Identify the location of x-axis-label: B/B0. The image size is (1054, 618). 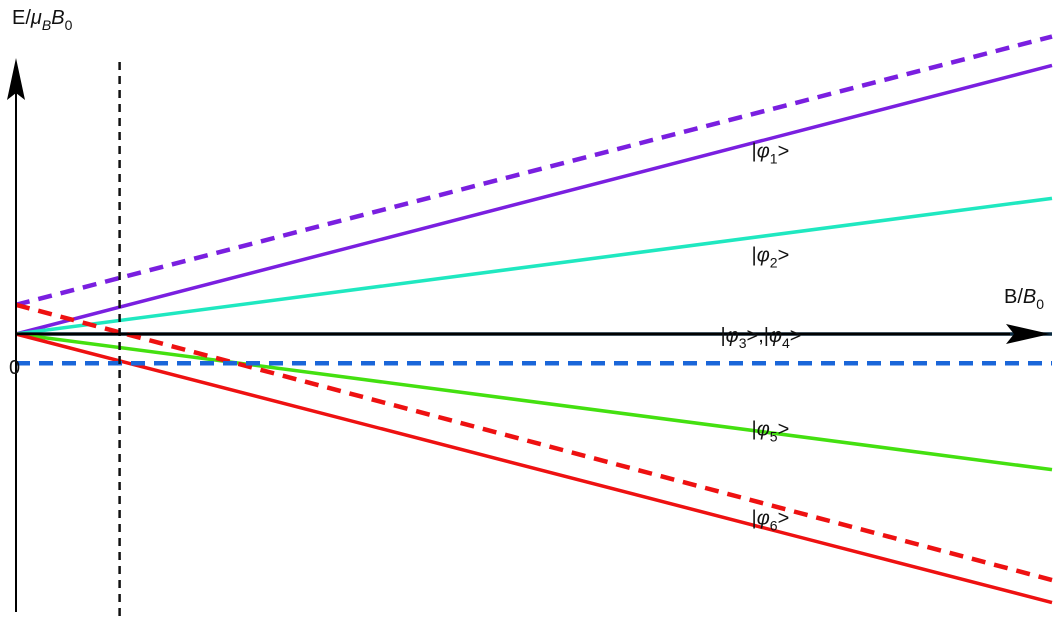
(1024, 299).